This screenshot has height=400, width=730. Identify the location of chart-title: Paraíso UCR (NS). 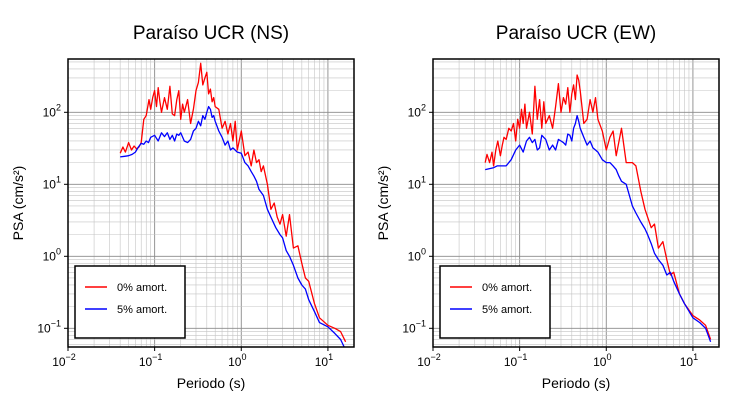
(211, 33).